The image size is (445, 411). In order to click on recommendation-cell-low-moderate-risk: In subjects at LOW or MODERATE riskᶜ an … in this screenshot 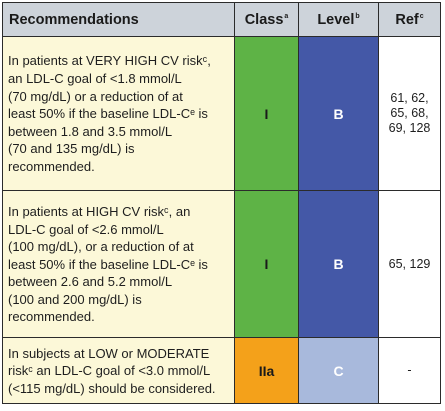, I will do `click(118, 370)`.